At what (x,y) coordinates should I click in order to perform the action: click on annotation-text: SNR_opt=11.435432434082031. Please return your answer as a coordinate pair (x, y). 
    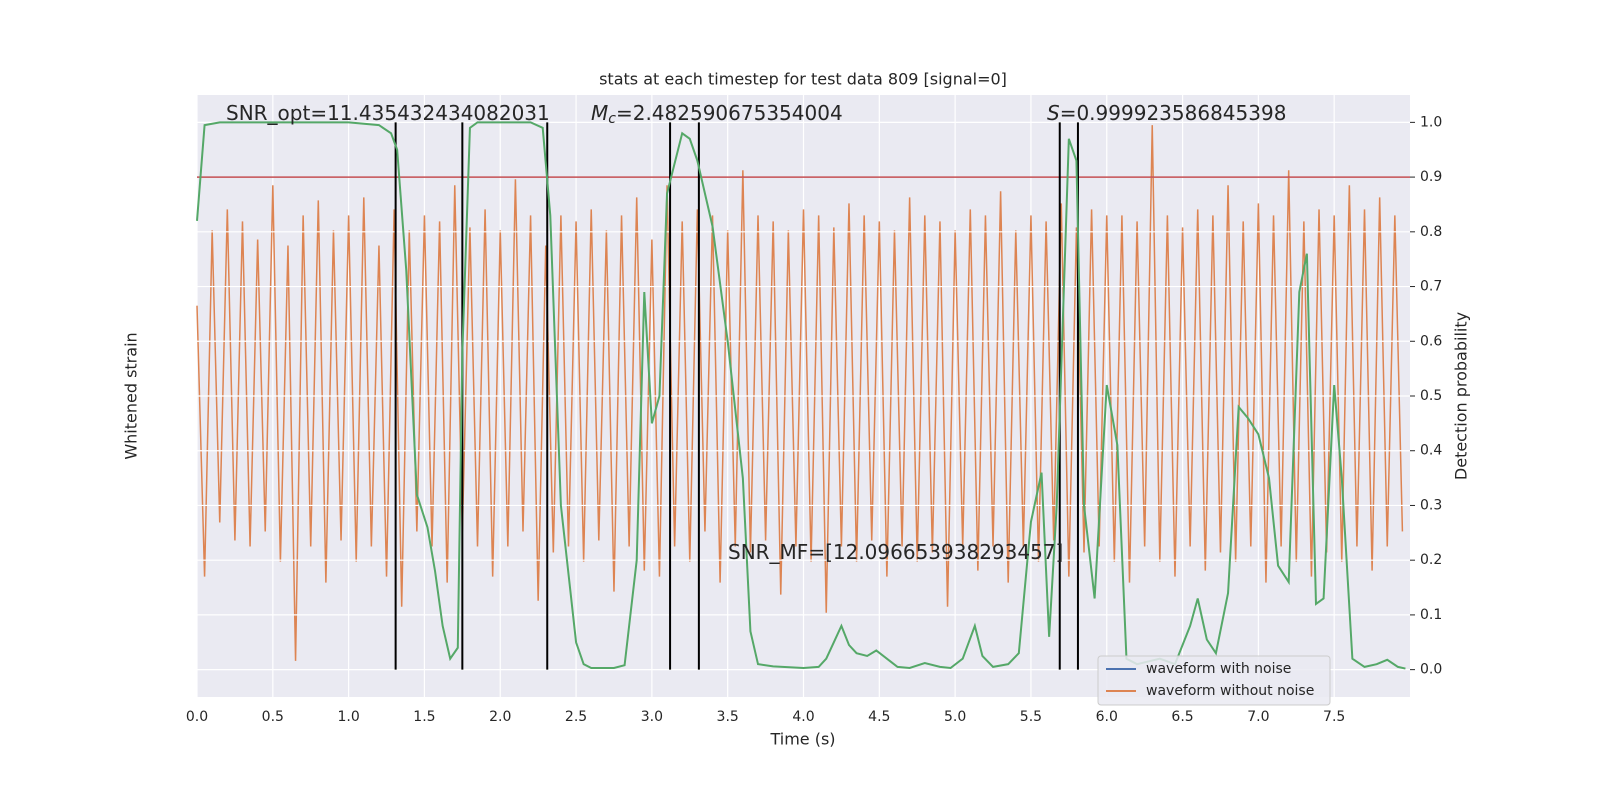
    Looking at the image, I should click on (388, 113).